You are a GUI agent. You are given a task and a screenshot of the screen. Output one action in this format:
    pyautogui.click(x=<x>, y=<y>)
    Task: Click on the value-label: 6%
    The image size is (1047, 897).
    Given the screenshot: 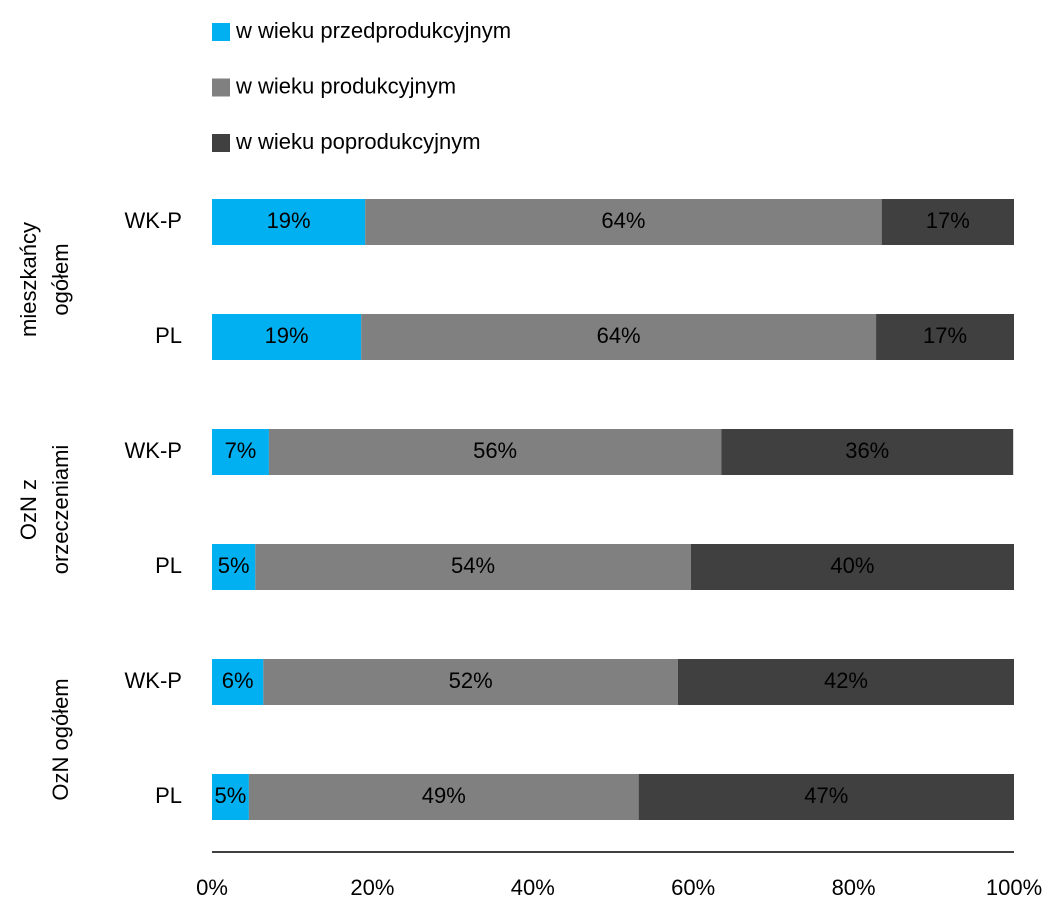 What is the action you would take?
    pyautogui.click(x=238, y=680)
    